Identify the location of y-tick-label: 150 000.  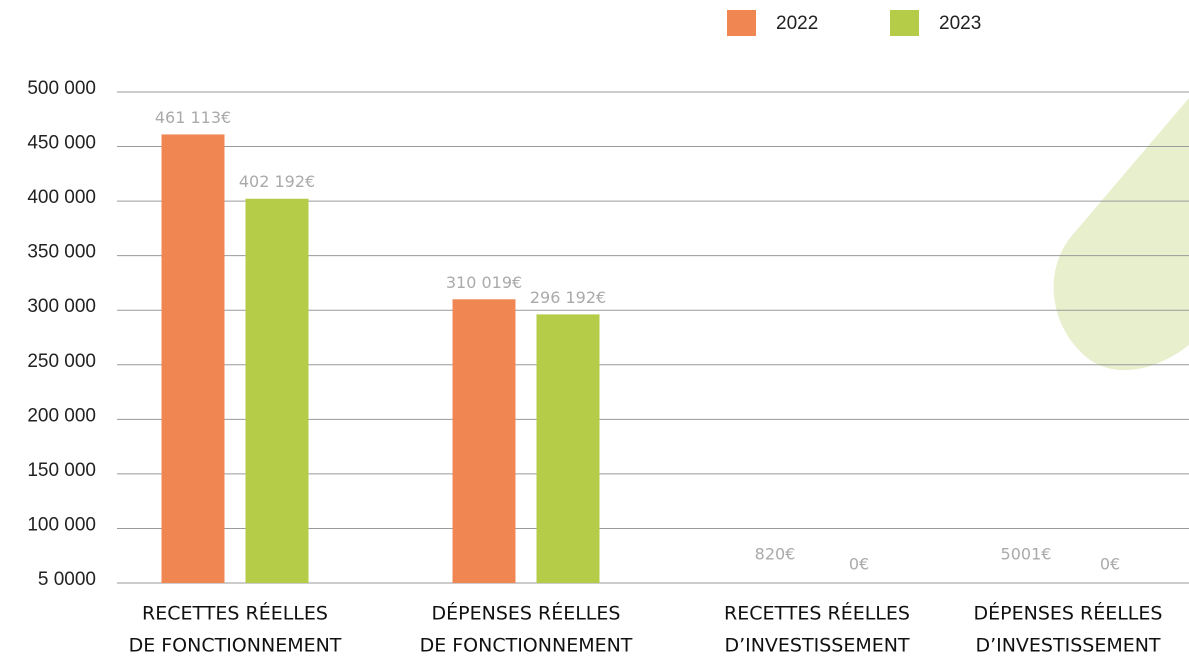
(61, 470).